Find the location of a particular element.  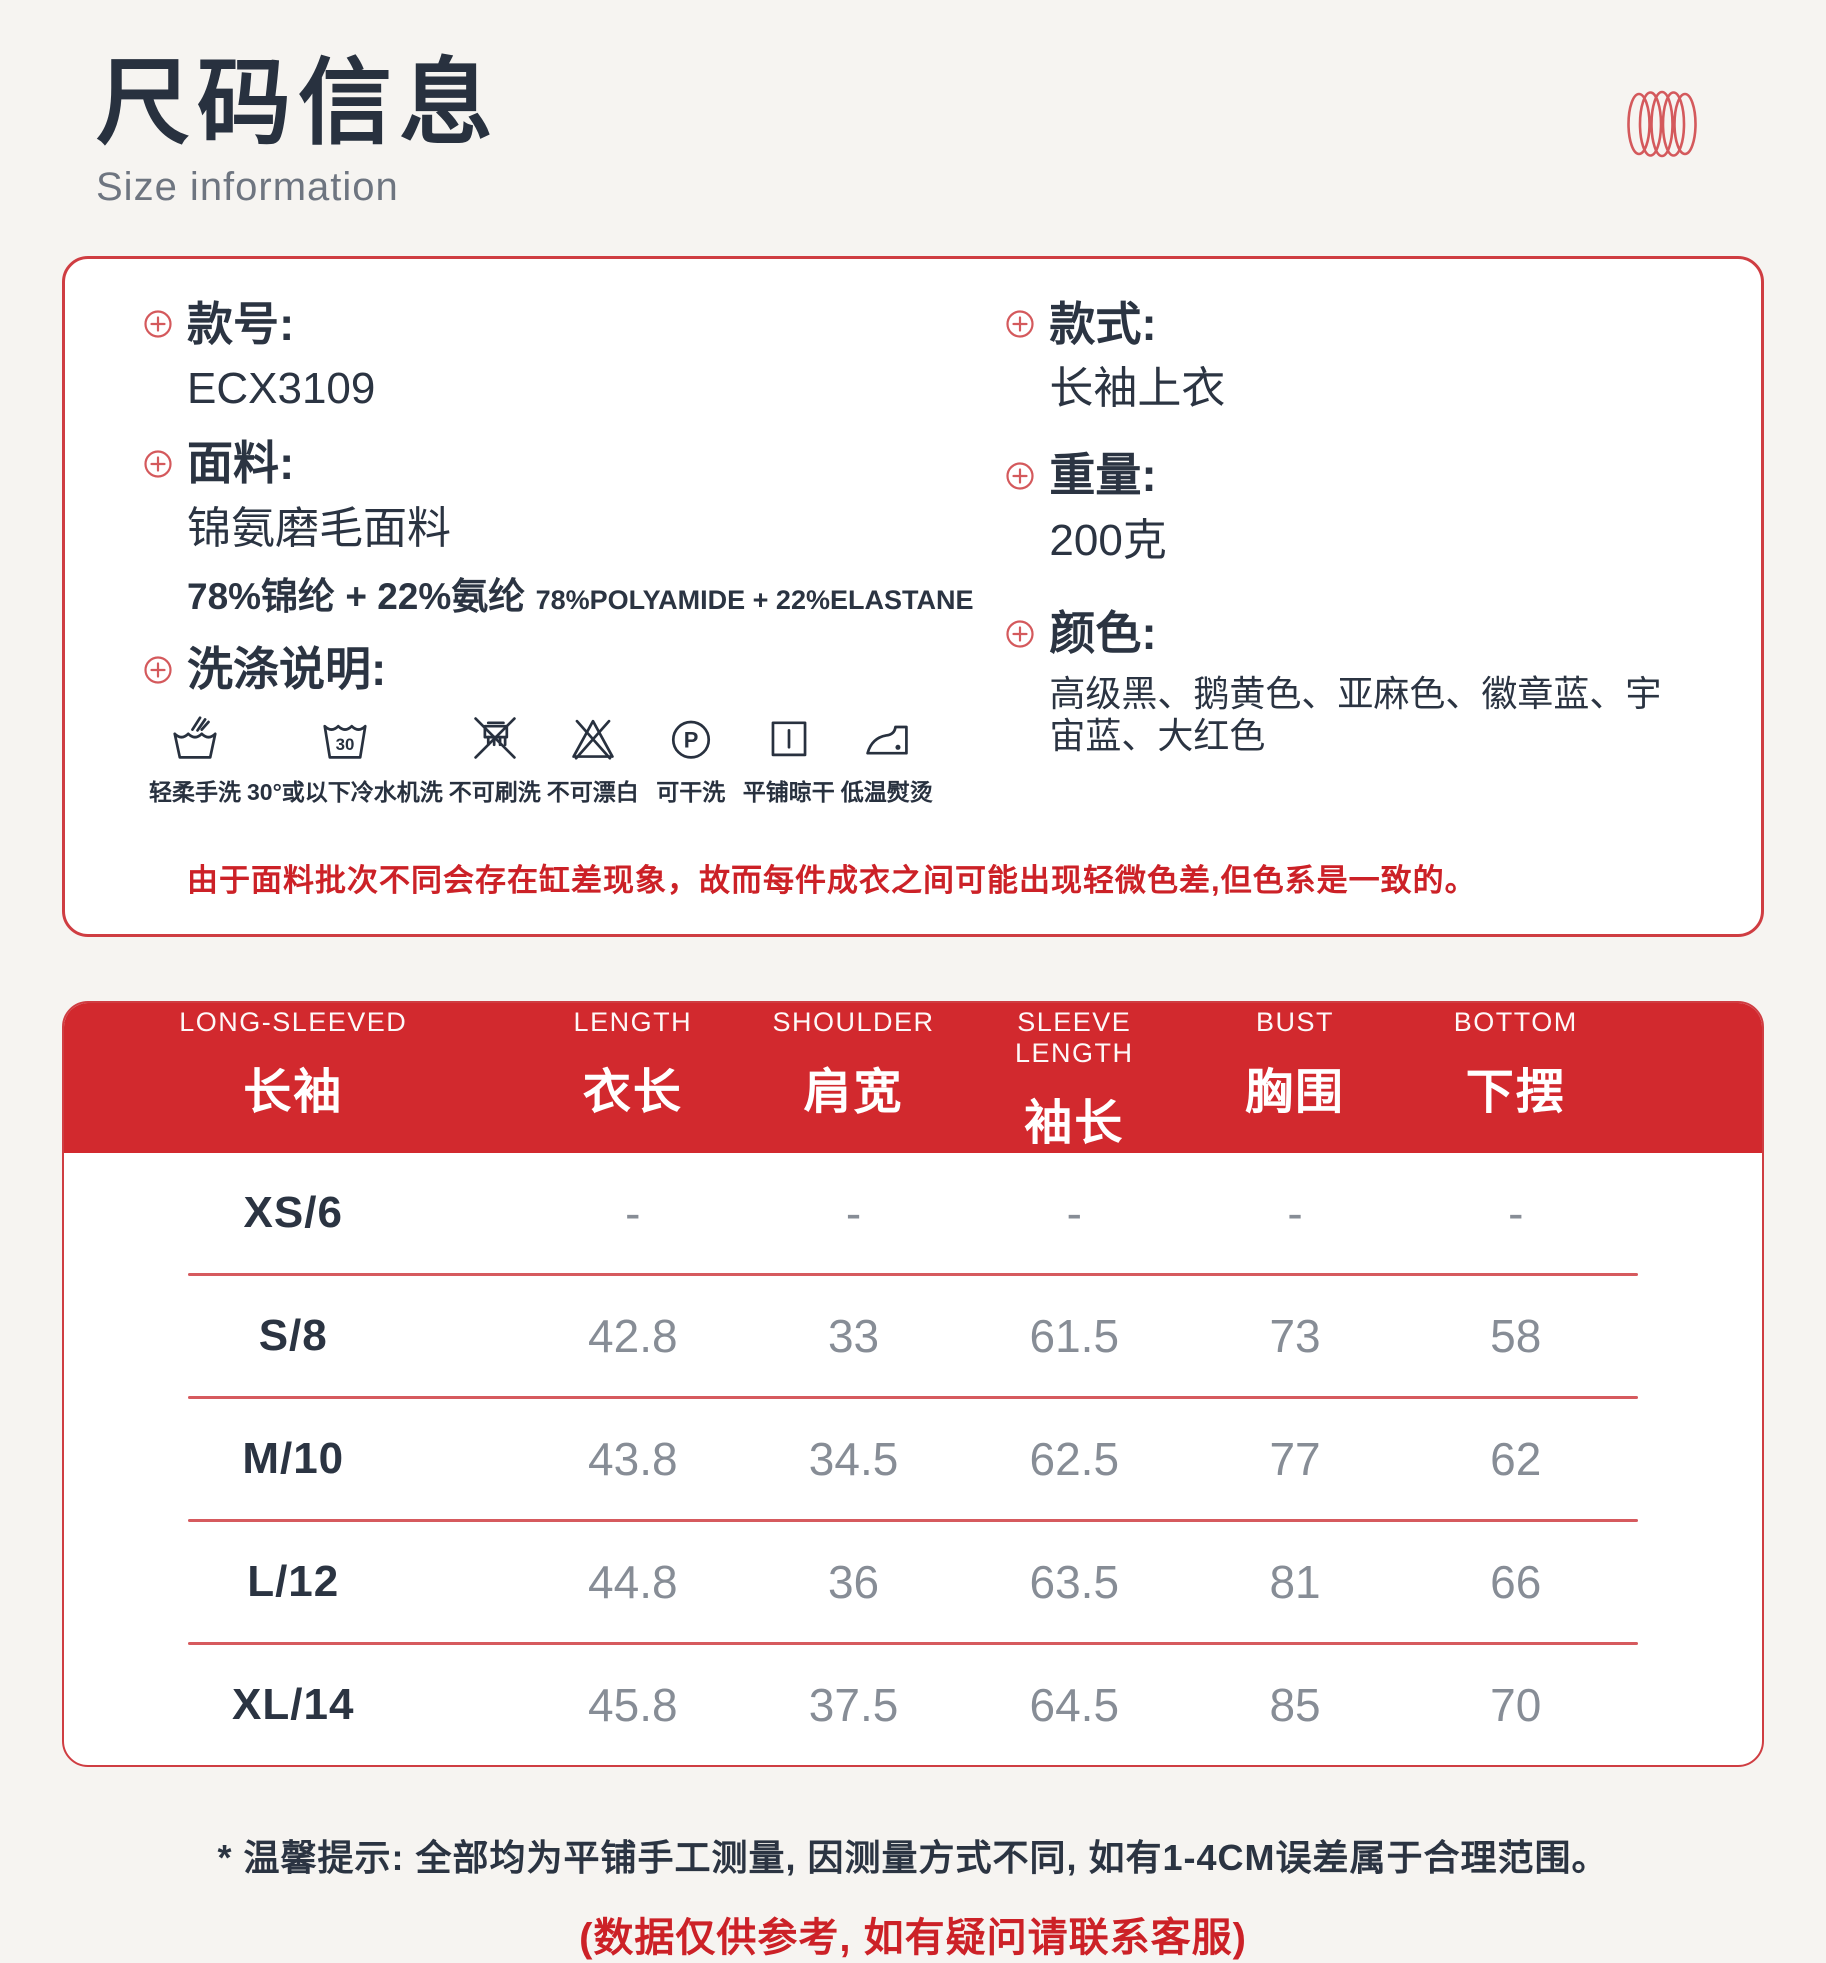

field-colors: 颜色: 高级黑、鹅黄色、亚麻色、徽章蓝、宇宙蓝、大红色 is located at coordinates (1344, 681).